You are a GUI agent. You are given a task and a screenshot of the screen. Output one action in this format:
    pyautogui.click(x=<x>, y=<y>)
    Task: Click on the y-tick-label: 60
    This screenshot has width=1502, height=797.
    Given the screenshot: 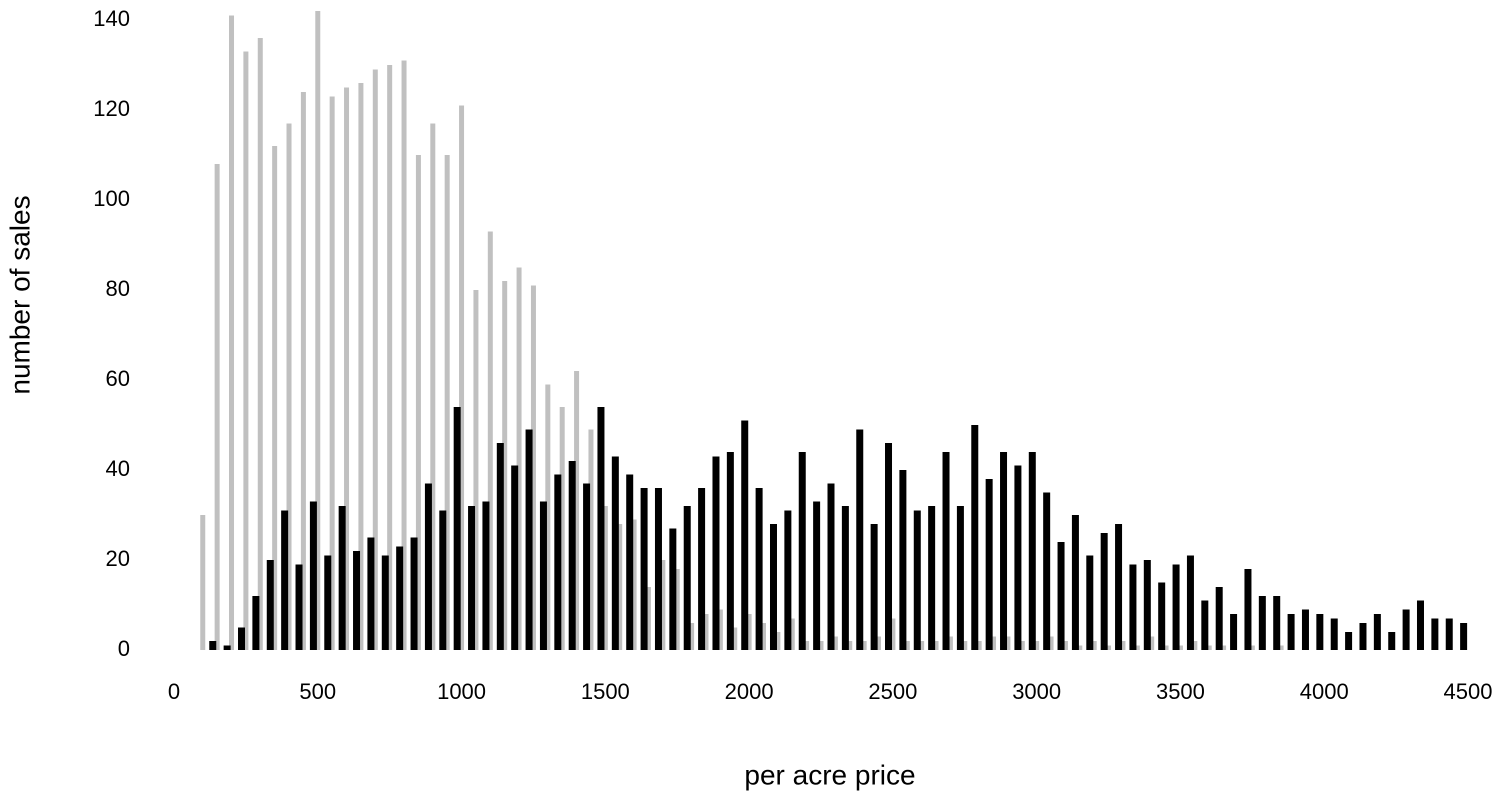 What is the action you would take?
    pyautogui.click(x=118, y=378)
    